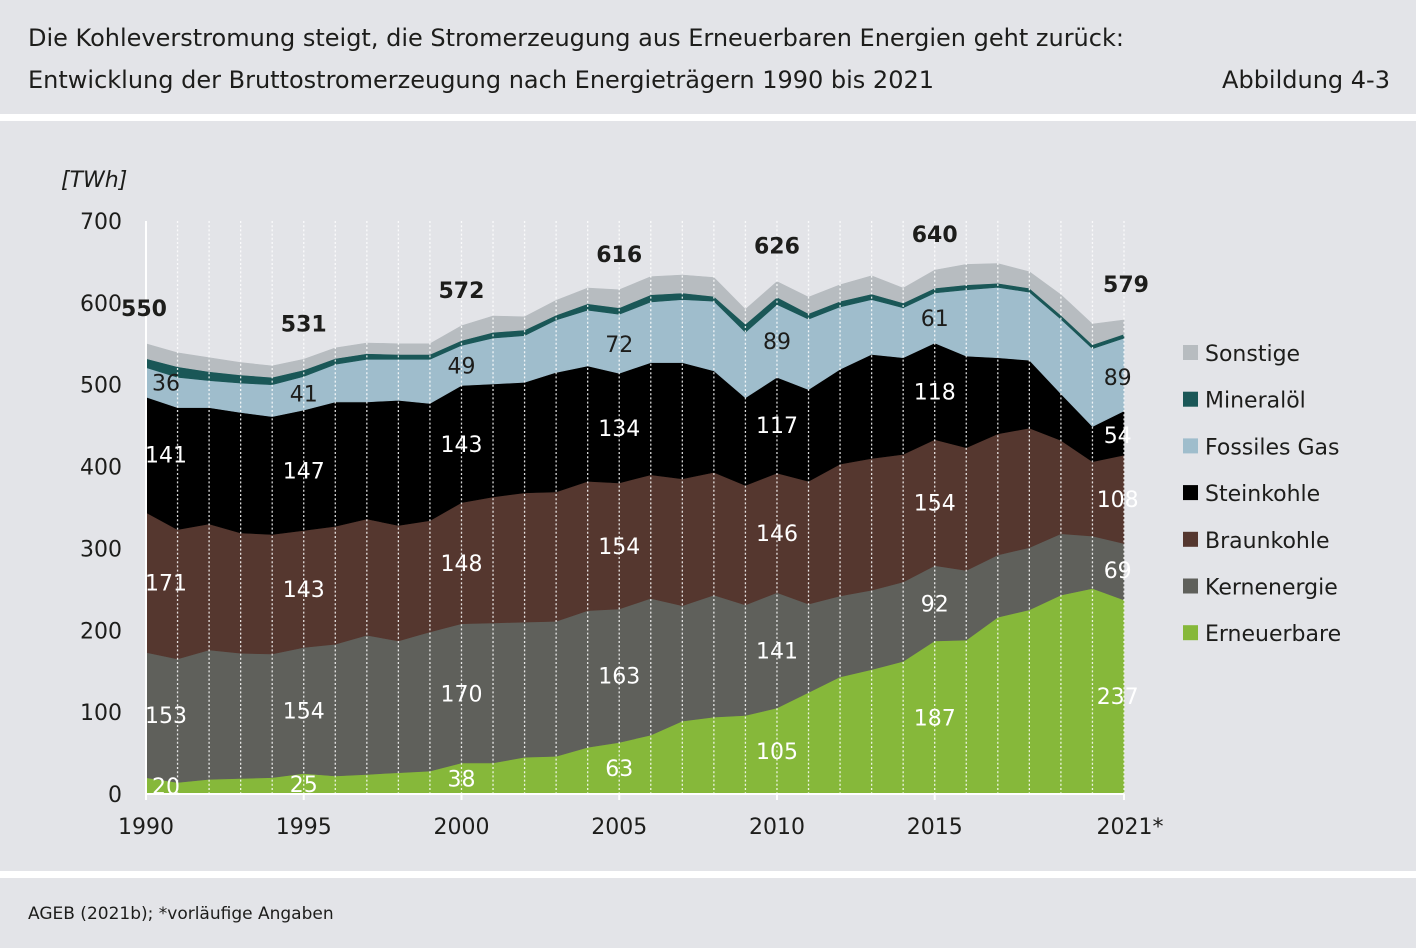 Image resolution: width=1416 pixels, height=948 pixels. What do you see at coordinates (461, 445) in the screenshot?
I see `label-steinkohle-2000: 143` at bounding box center [461, 445].